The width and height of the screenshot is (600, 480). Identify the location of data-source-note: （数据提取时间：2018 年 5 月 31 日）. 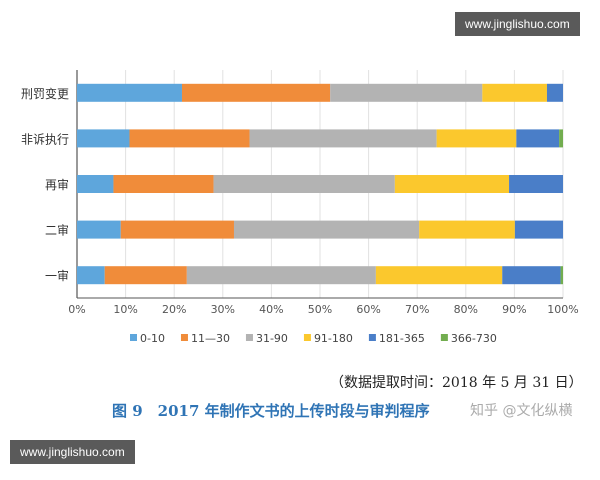
(456, 383).